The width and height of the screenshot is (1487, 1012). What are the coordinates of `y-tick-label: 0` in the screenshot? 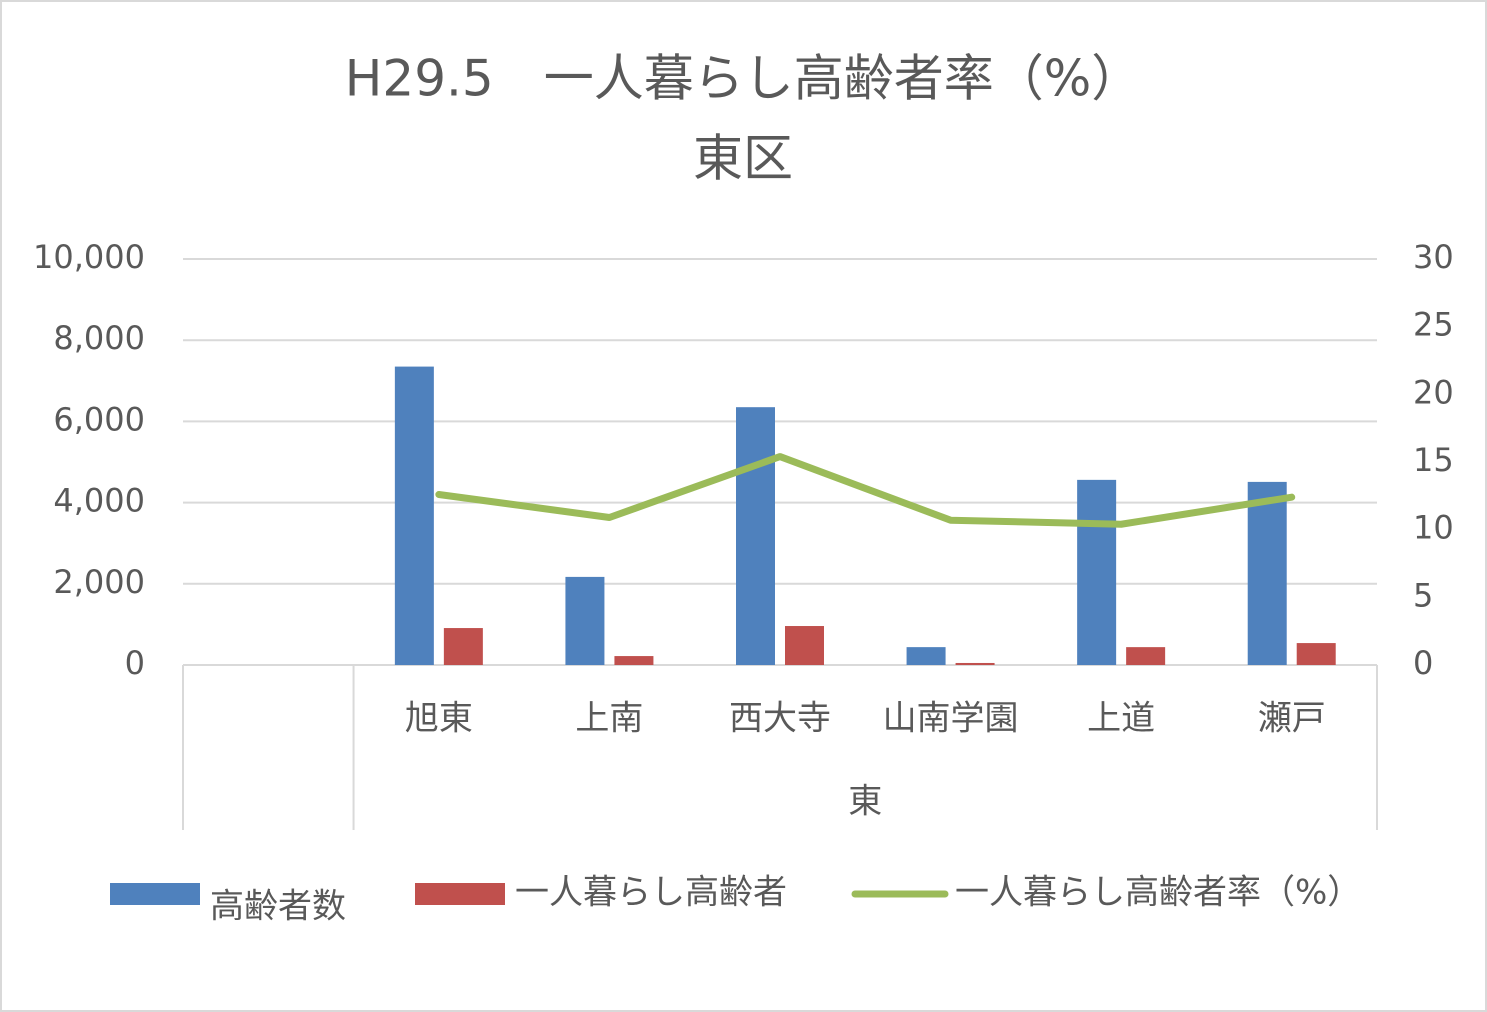 It's located at (135, 663).